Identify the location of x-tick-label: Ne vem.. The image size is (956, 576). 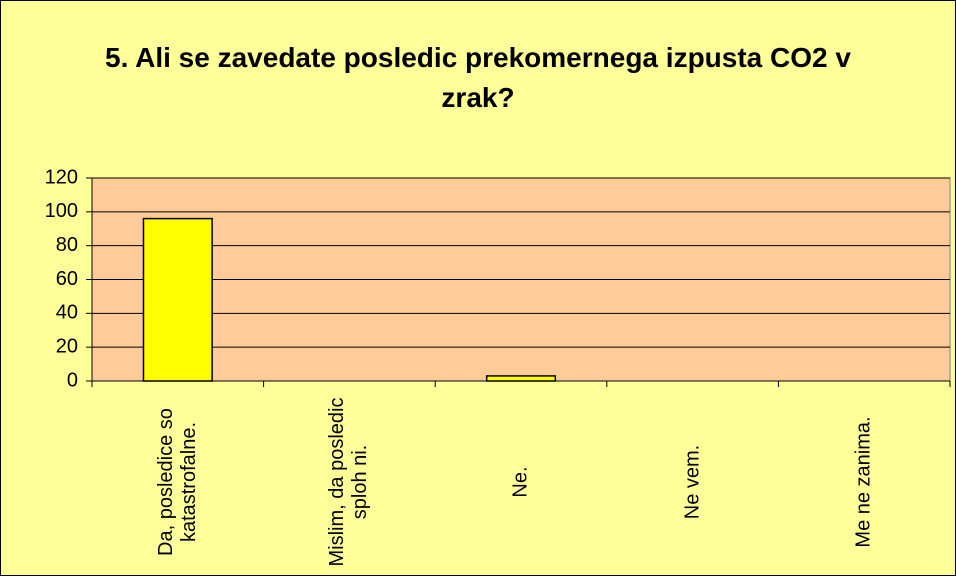
(692, 482).